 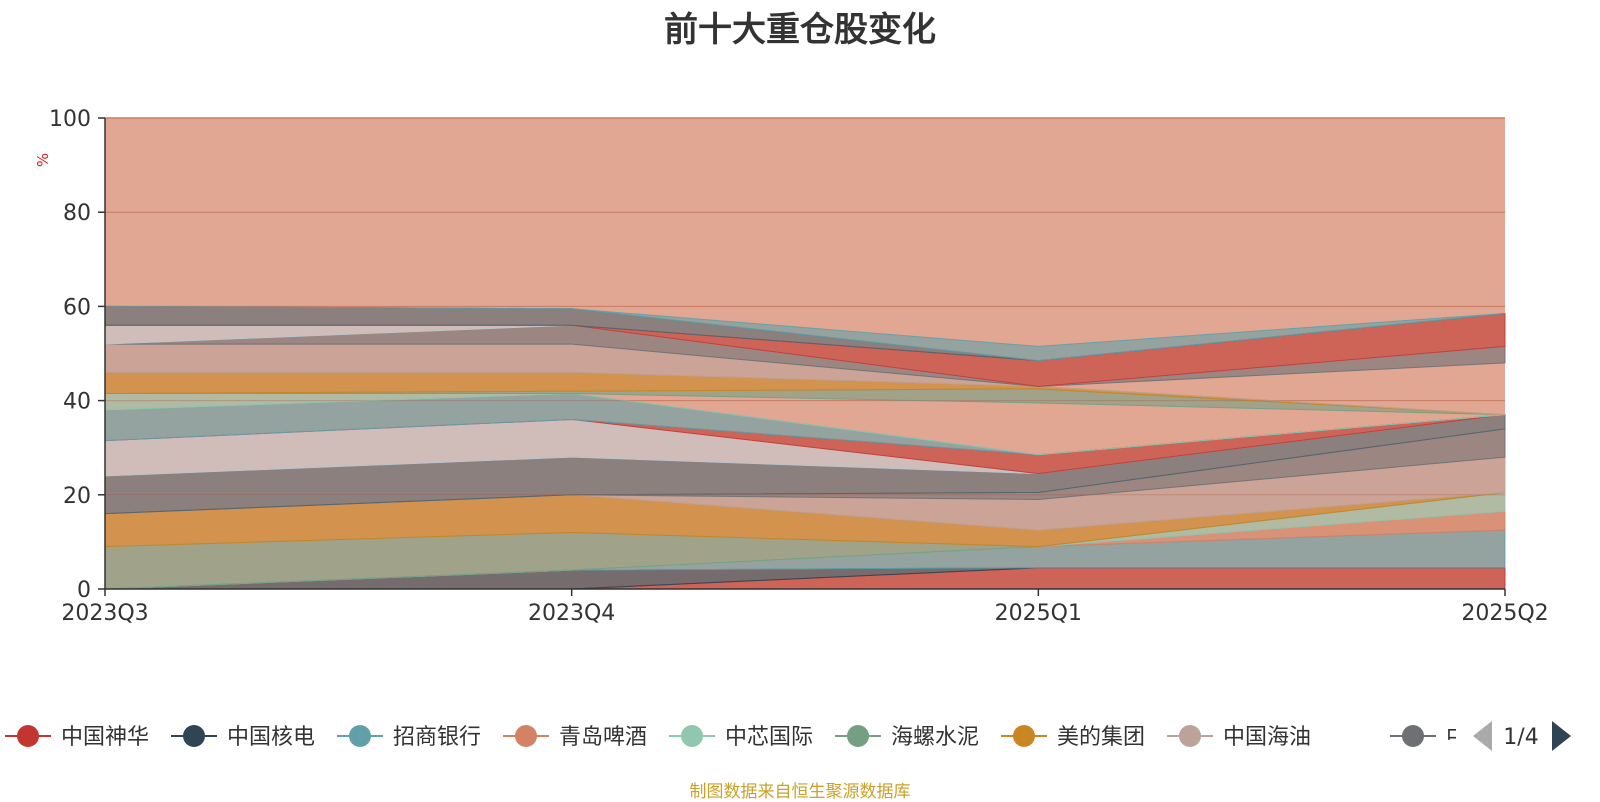 I want to click on legend-item: 海螺水泥, so click(x=907, y=737).